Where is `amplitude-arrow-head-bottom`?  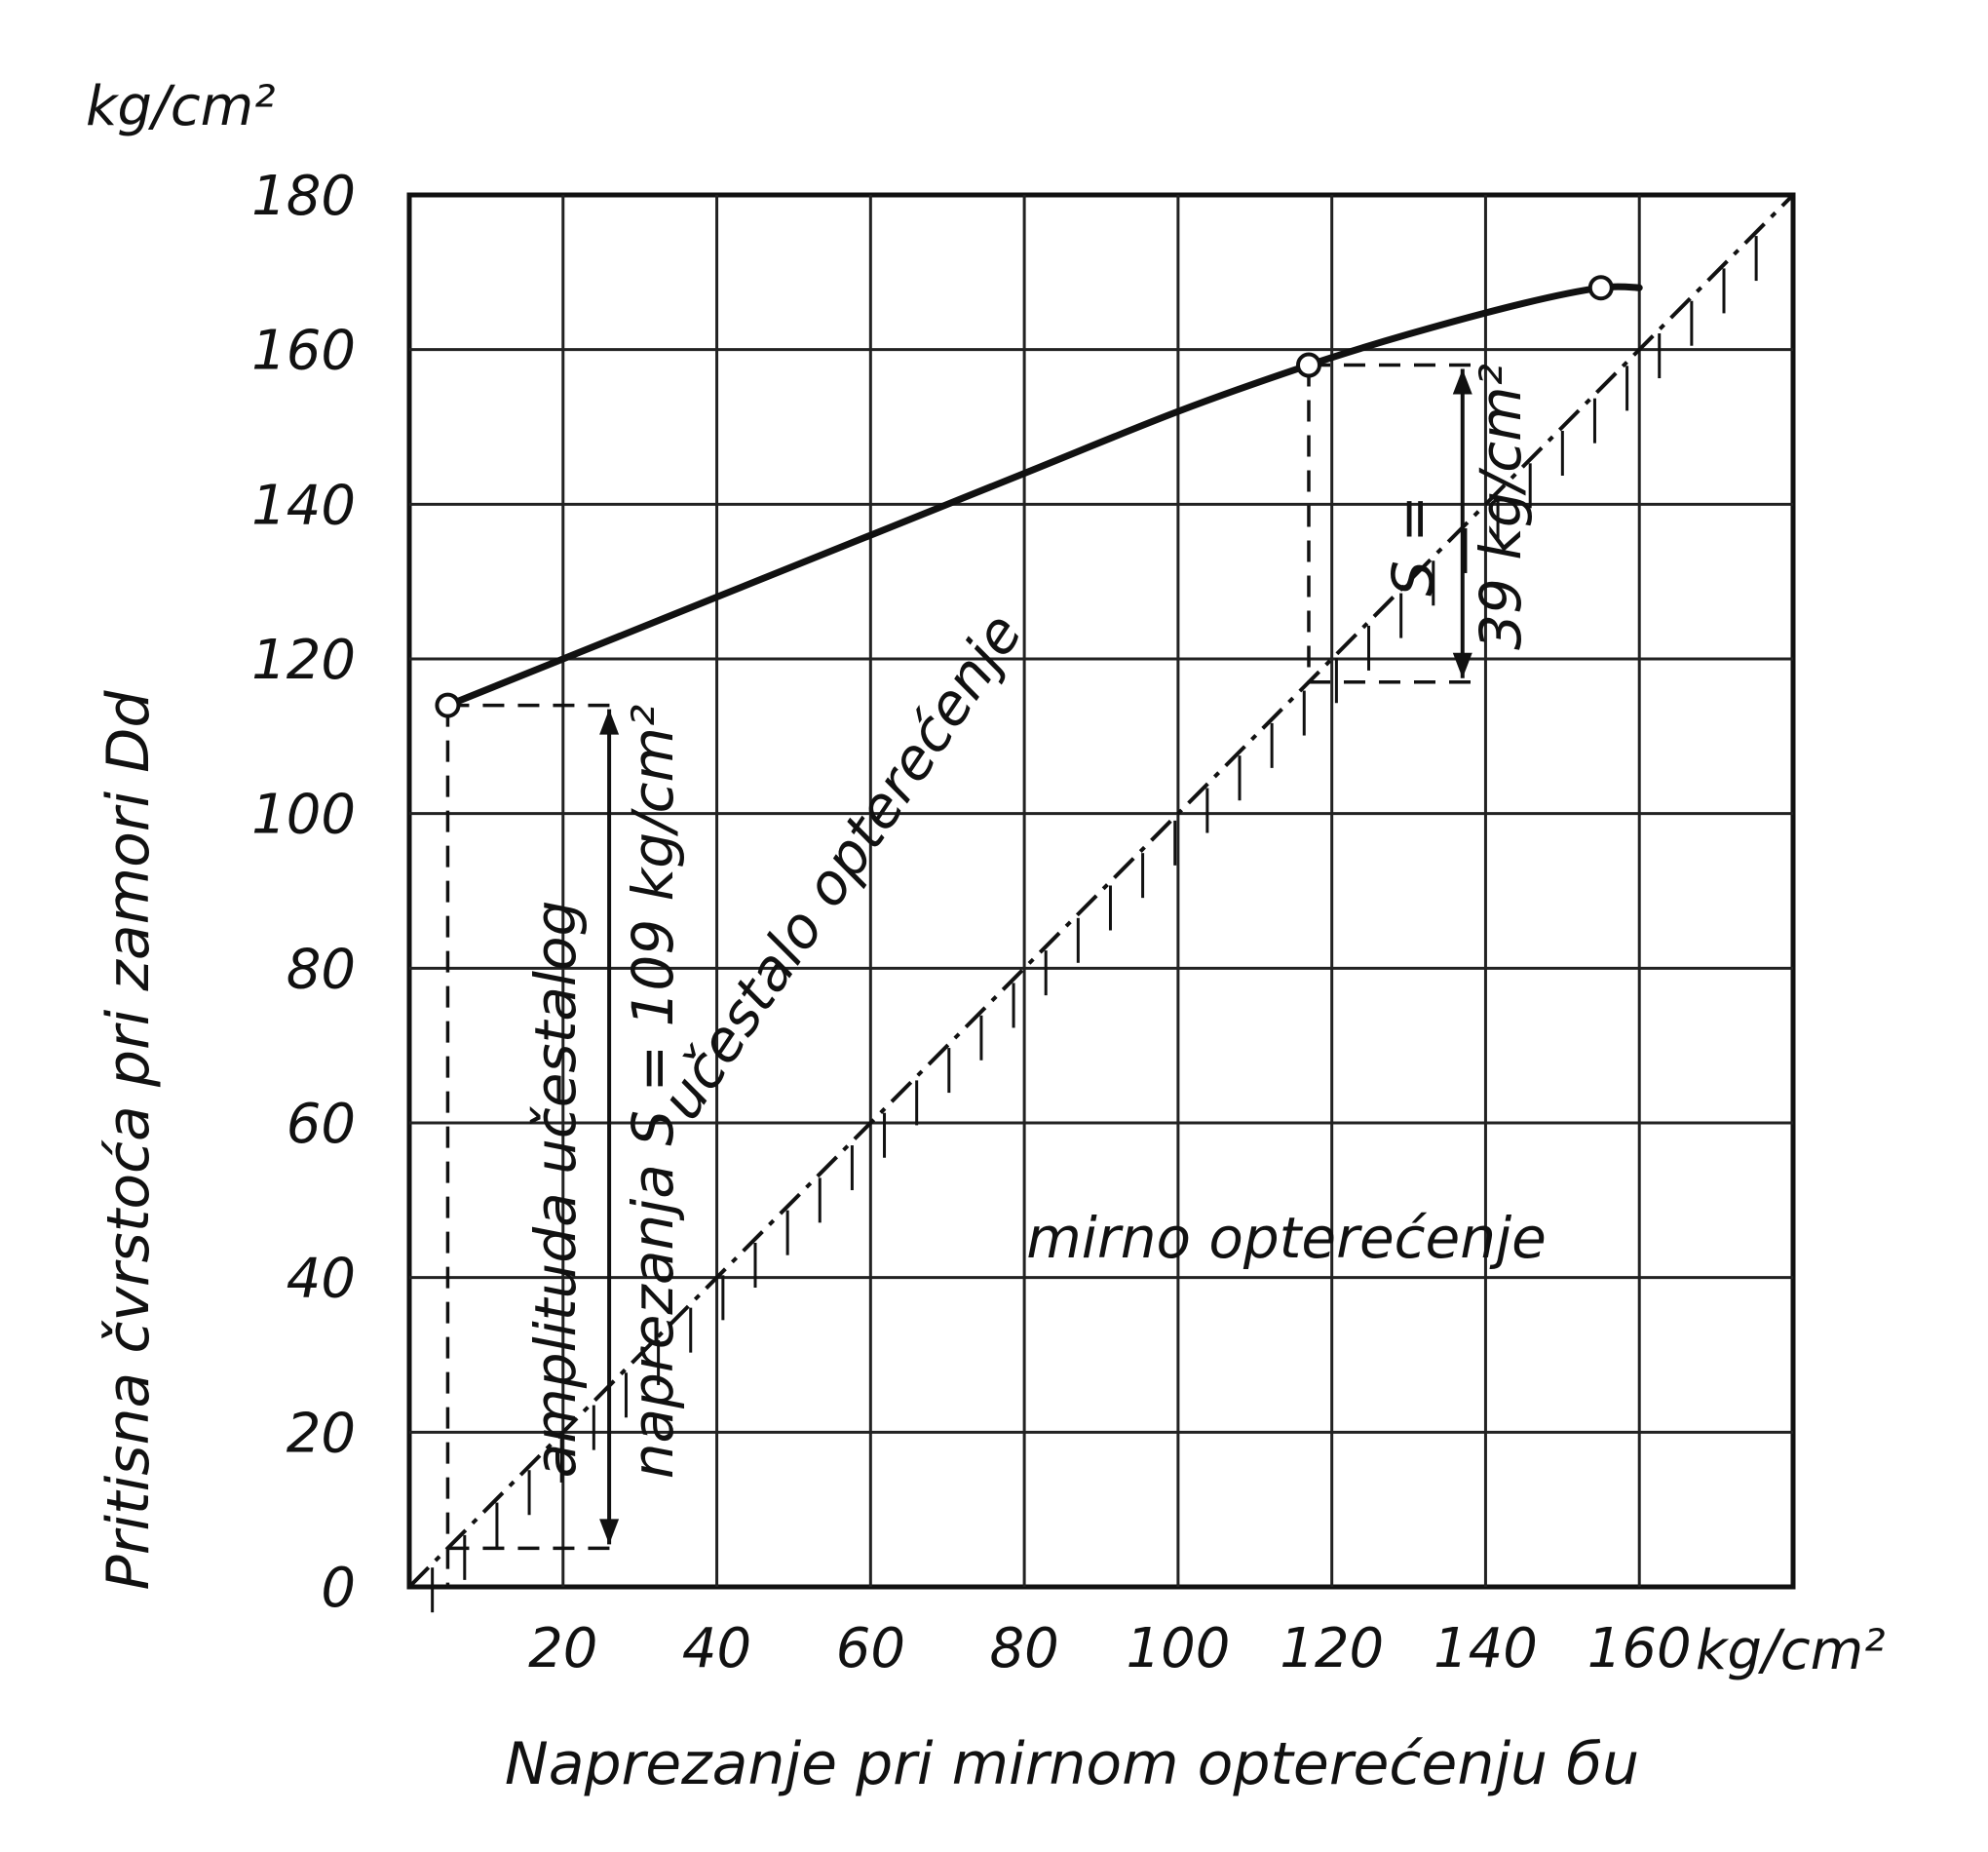 amplitude-arrow-head-bottom is located at coordinates (609, 1532).